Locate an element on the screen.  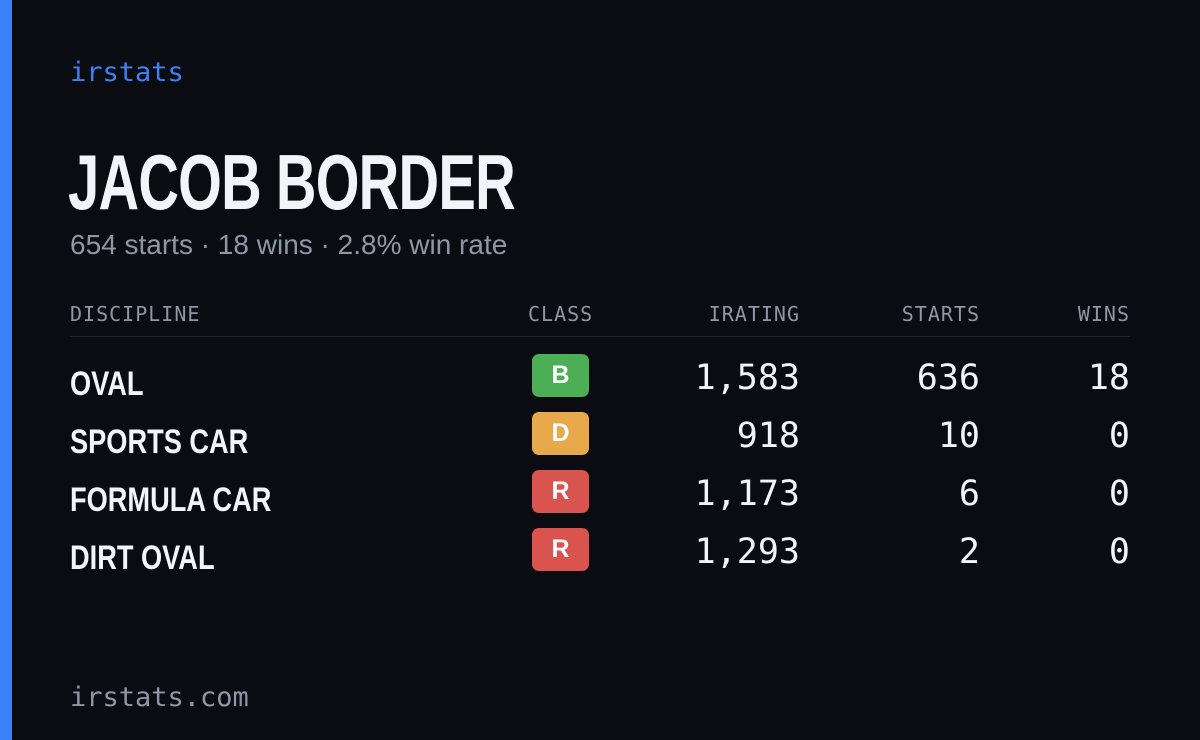
class-badge: B is located at coordinates (560, 375).